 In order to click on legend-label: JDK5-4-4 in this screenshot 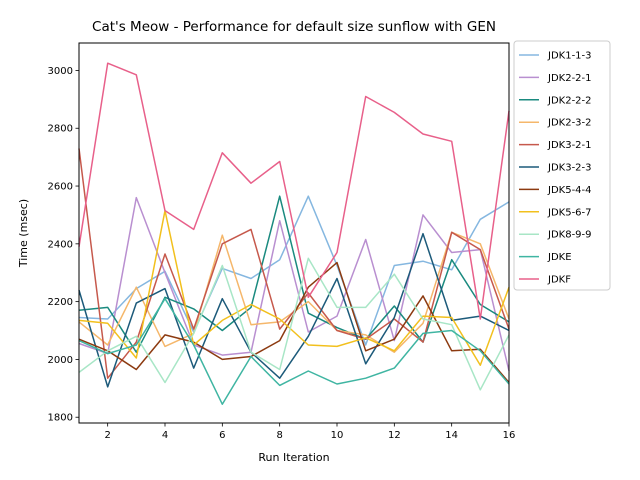, I will do `click(569, 190)`.